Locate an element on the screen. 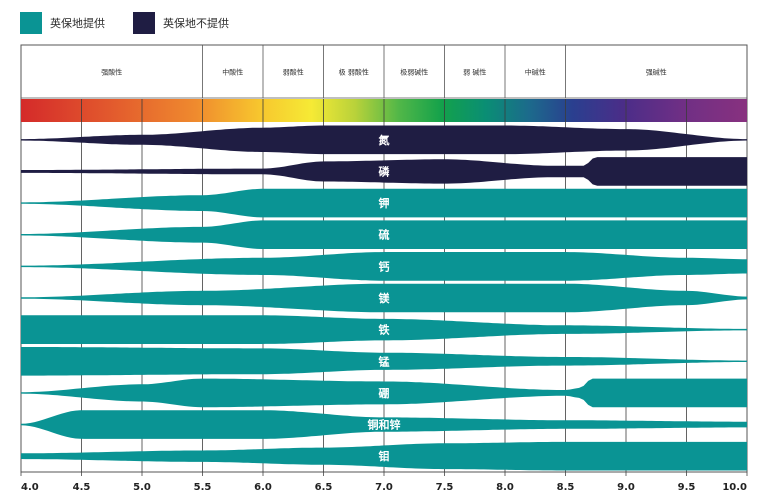 The image size is (773, 500). legend: 英保地提供 英保地不提供 is located at coordinates (138, 23).